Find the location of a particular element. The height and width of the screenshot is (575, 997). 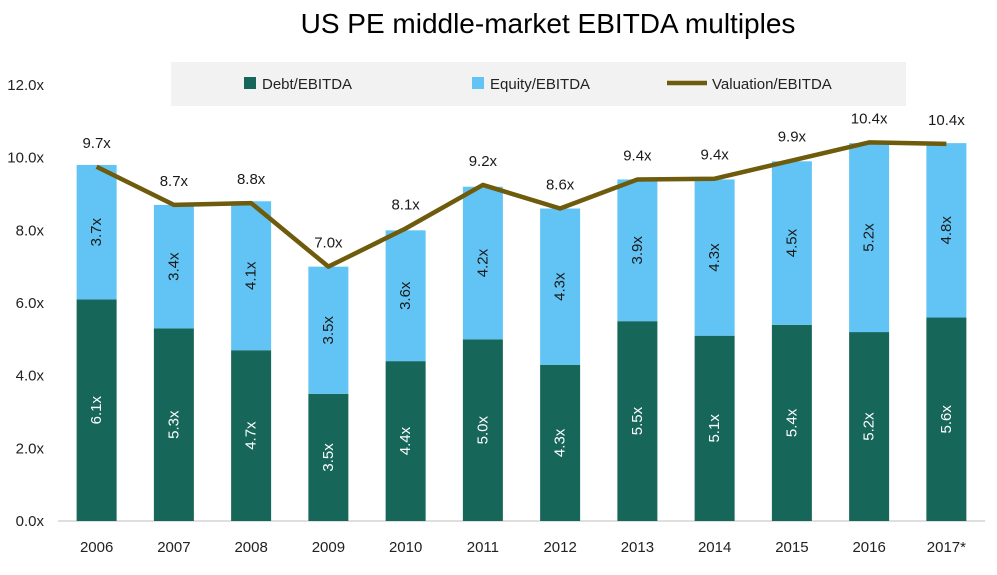

equity-data-label: 3.7x is located at coordinates (96, 231).